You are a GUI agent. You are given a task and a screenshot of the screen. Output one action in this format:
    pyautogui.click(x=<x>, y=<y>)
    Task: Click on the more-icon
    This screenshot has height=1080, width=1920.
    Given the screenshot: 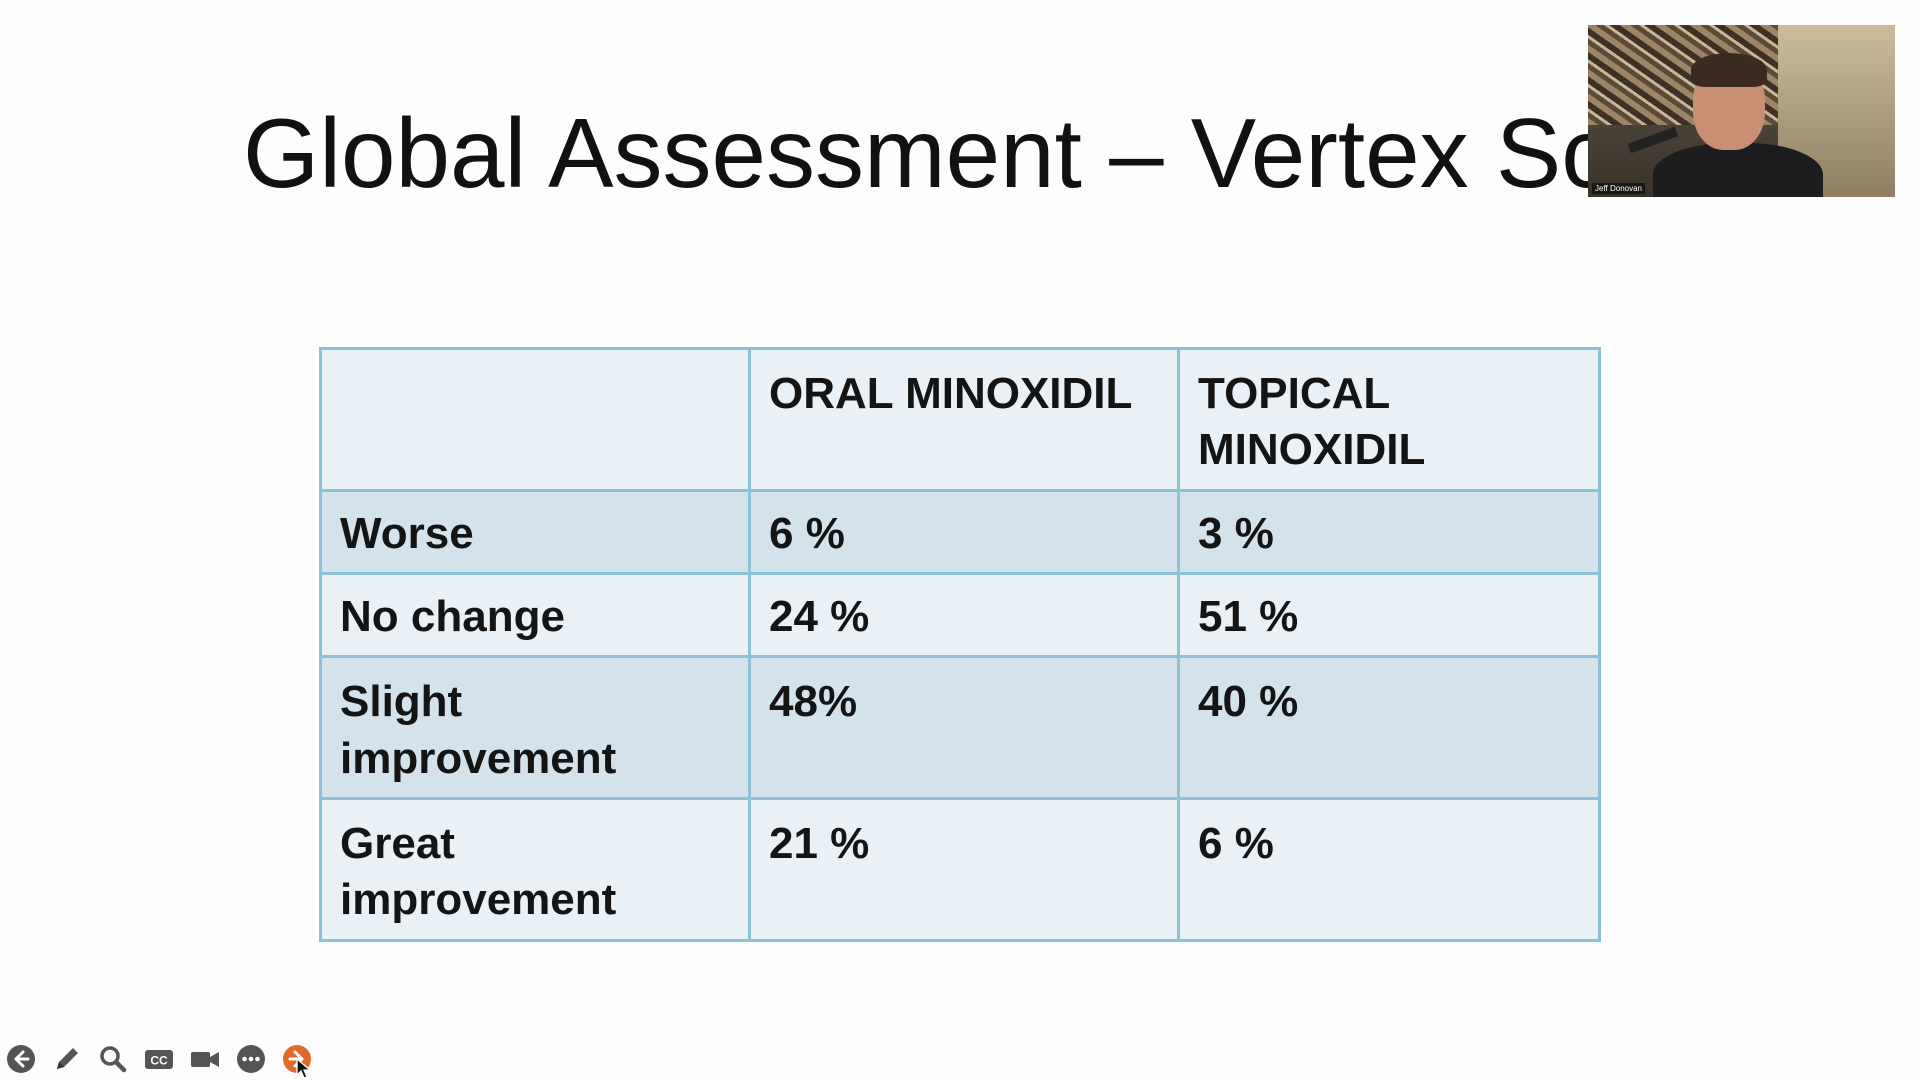 What is the action you would take?
    pyautogui.click(x=251, y=1059)
    